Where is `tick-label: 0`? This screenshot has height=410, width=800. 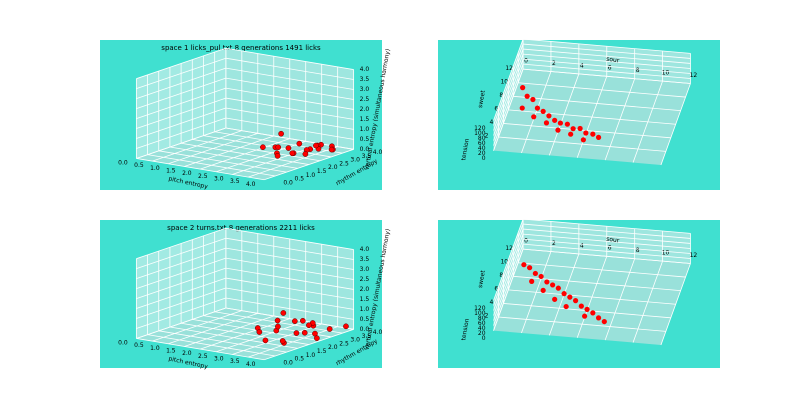
tick-label: 0 is located at coordinates (526, 241).